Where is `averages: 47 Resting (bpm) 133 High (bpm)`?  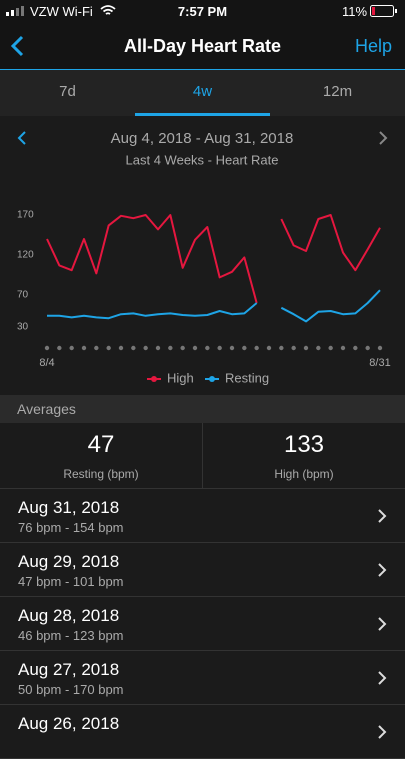 averages: 47 Resting (bpm) 133 High (bpm) is located at coordinates (202, 456).